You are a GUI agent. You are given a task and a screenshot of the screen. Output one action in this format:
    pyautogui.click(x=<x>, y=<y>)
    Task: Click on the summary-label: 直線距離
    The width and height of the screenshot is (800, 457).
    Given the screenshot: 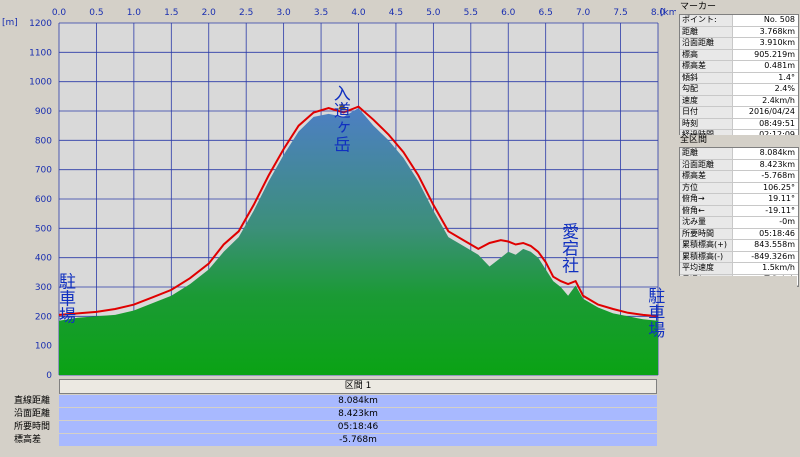 What is the action you would take?
    pyautogui.click(x=32, y=401)
    